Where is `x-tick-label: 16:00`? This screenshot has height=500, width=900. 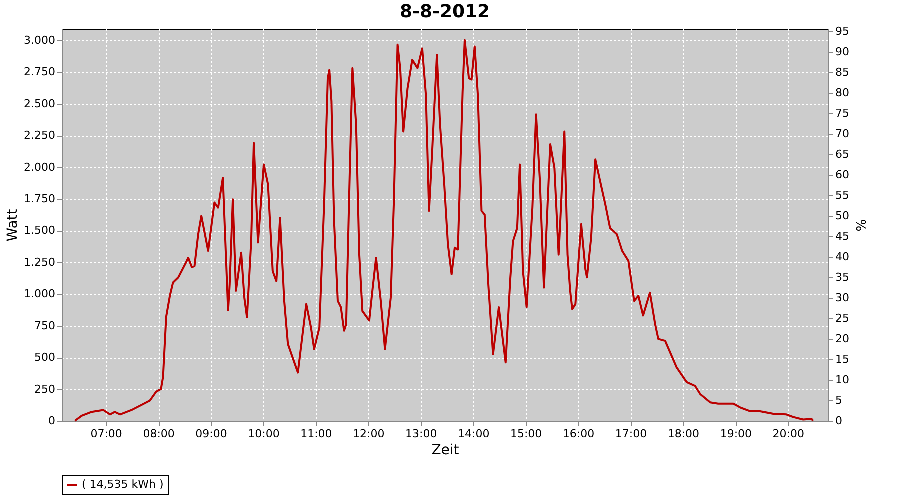
x-tick-label: 16:00 is located at coordinates (578, 434).